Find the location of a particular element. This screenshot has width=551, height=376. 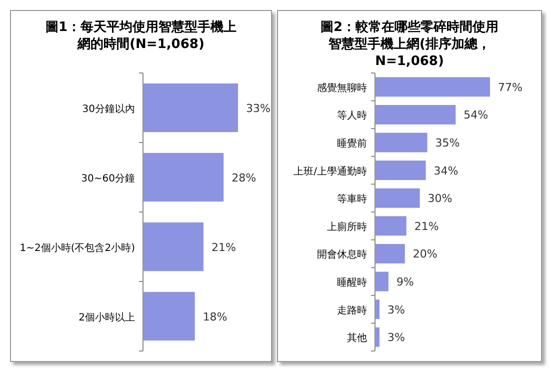

data-label: 34% is located at coordinates (446, 171).